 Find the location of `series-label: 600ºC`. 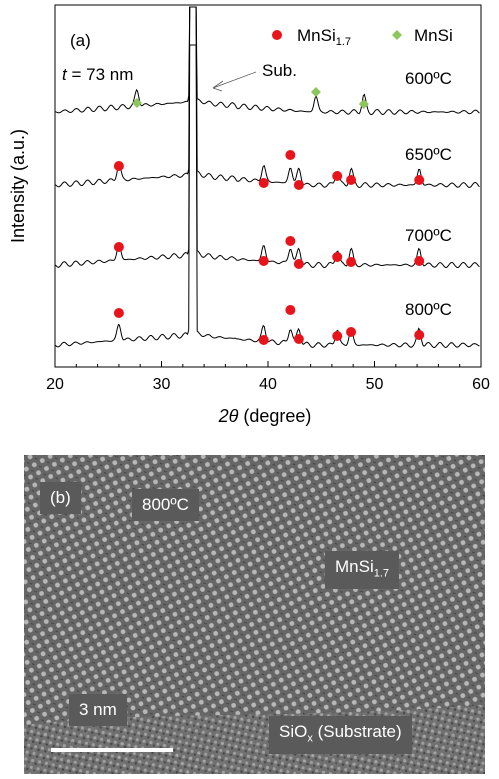

series-label: 600ºC is located at coordinates (428, 78).